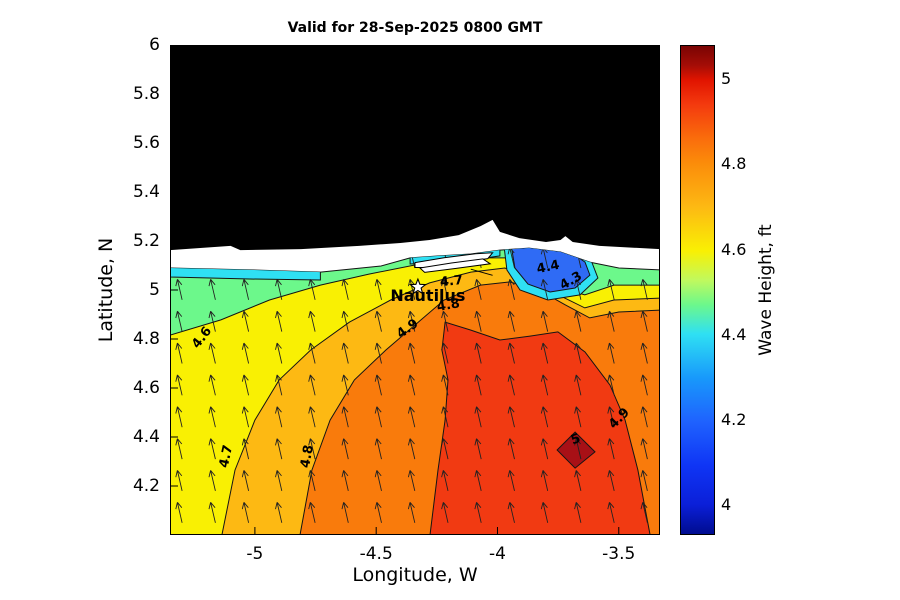  I want to click on colorbar-tick-label: 5, so click(726, 79).